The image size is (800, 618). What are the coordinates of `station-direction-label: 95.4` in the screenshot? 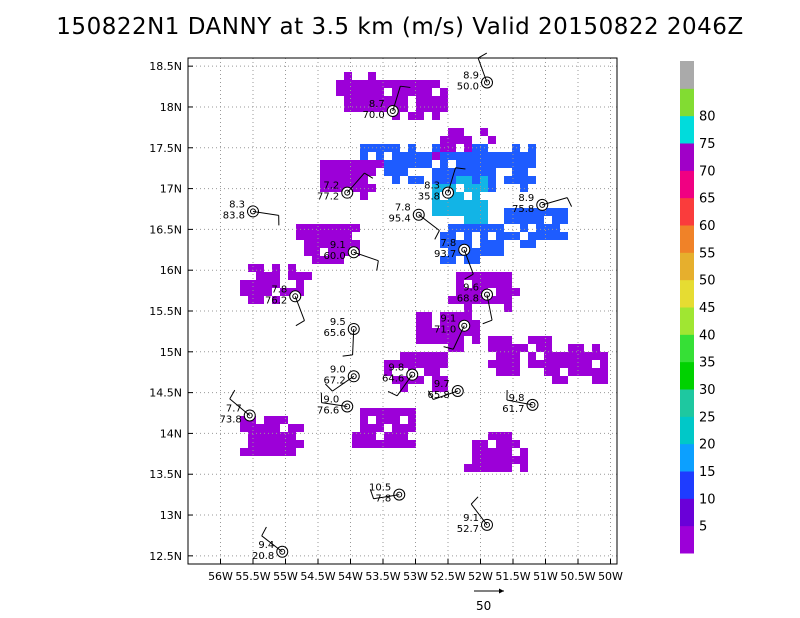 It's located at (399, 219).